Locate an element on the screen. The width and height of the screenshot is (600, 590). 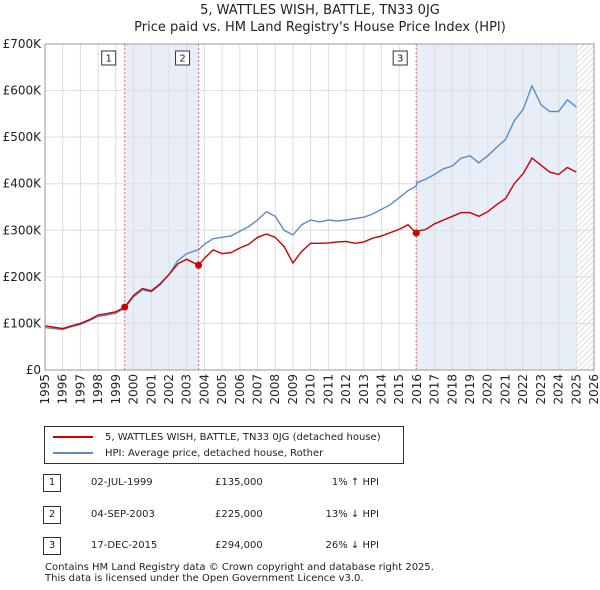
x-tick-label: 2025 is located at coordinates (576, 389).